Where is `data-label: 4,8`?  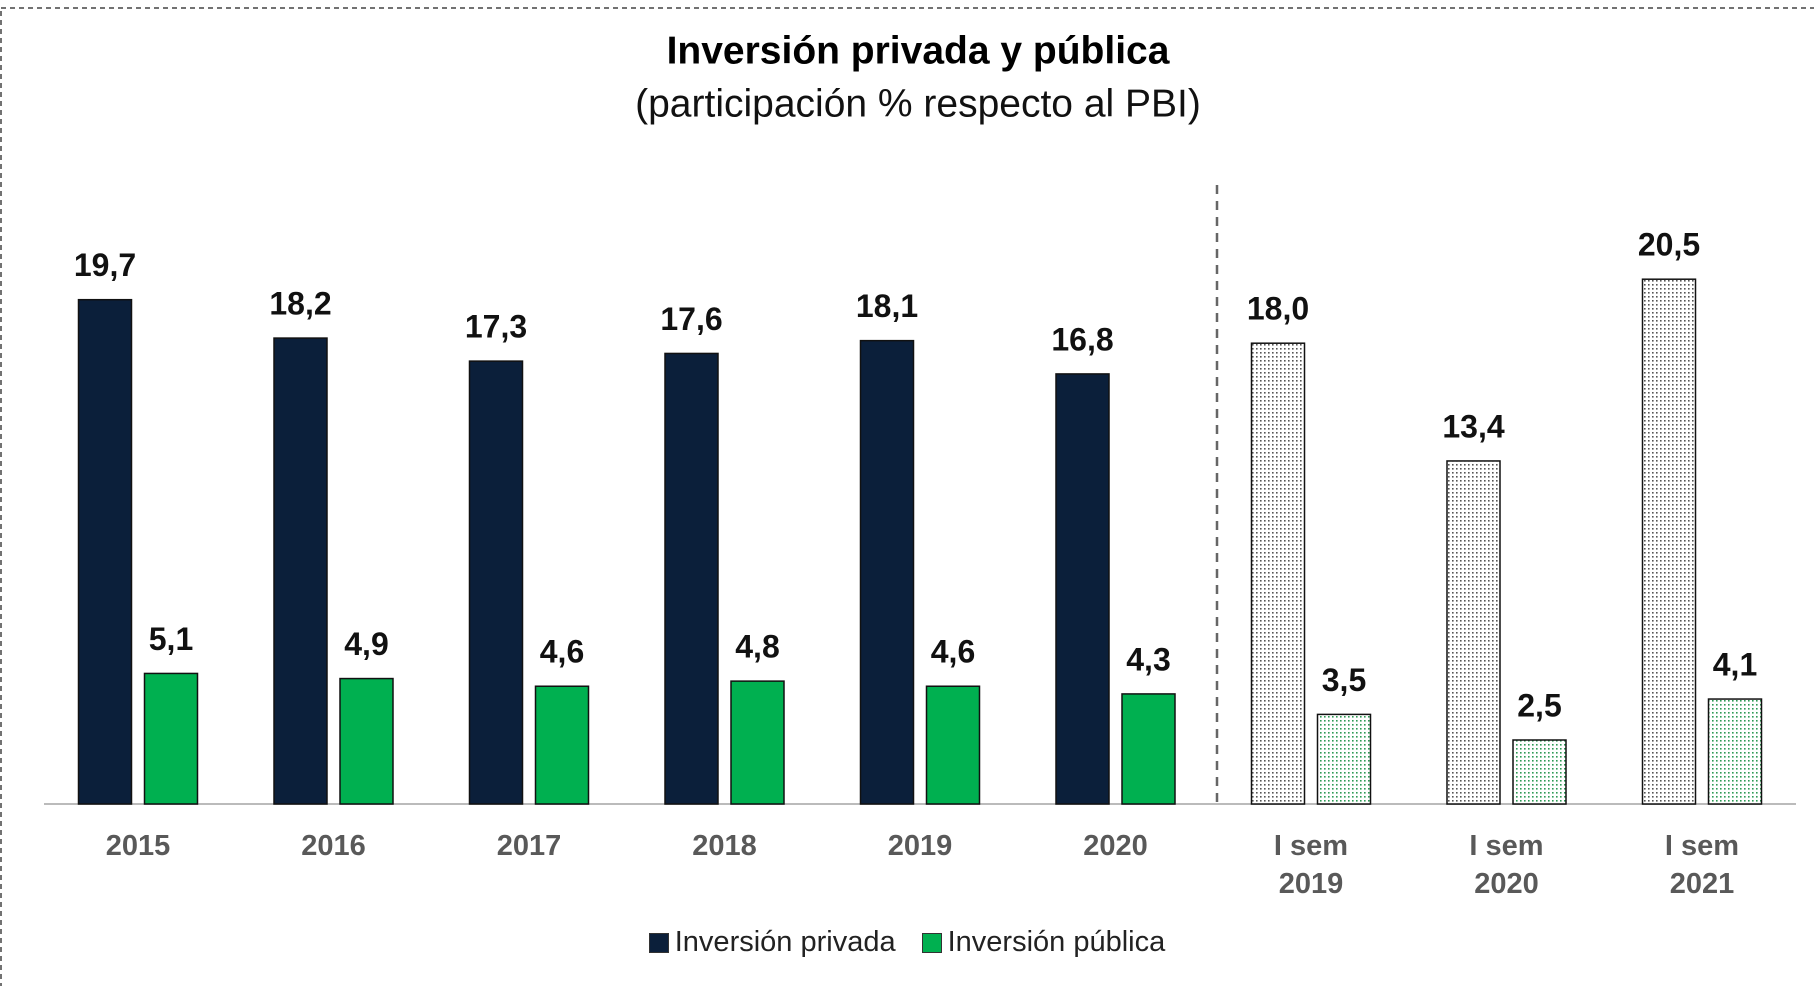
data-label: 4,8 is located at coordinates (757, 647).